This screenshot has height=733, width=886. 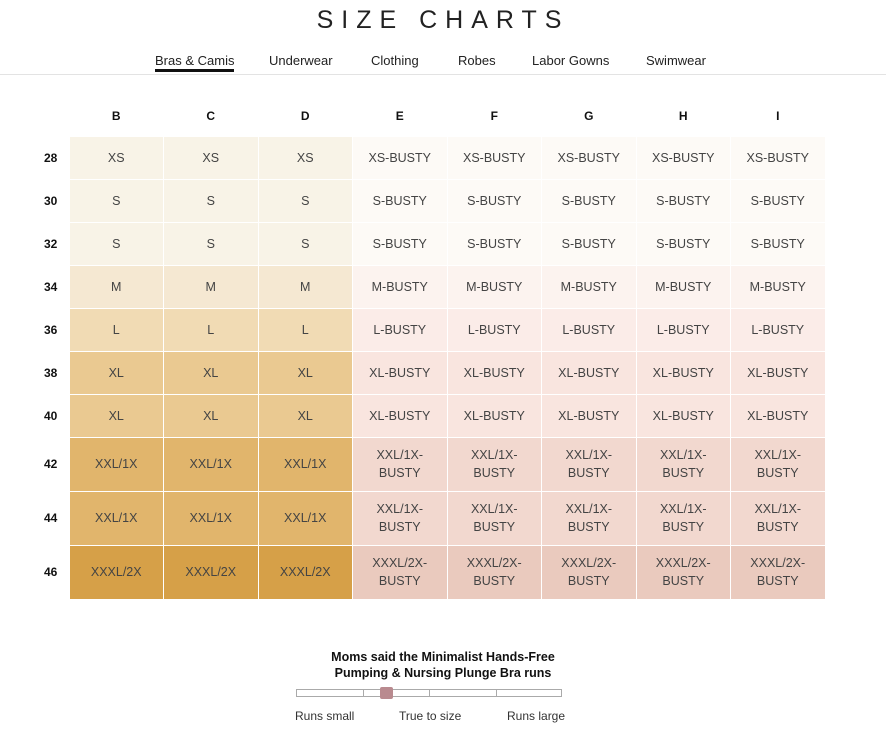 What do you see at coordinates (676, 60) in the screenshot?
I see `tab-swimwear: Swimwear` at bounding box center [676, 60].